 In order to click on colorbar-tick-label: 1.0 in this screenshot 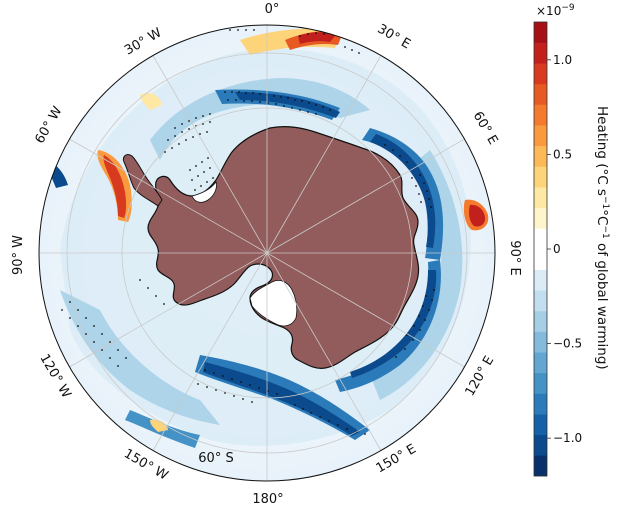, I will do `click(562, 60)`.